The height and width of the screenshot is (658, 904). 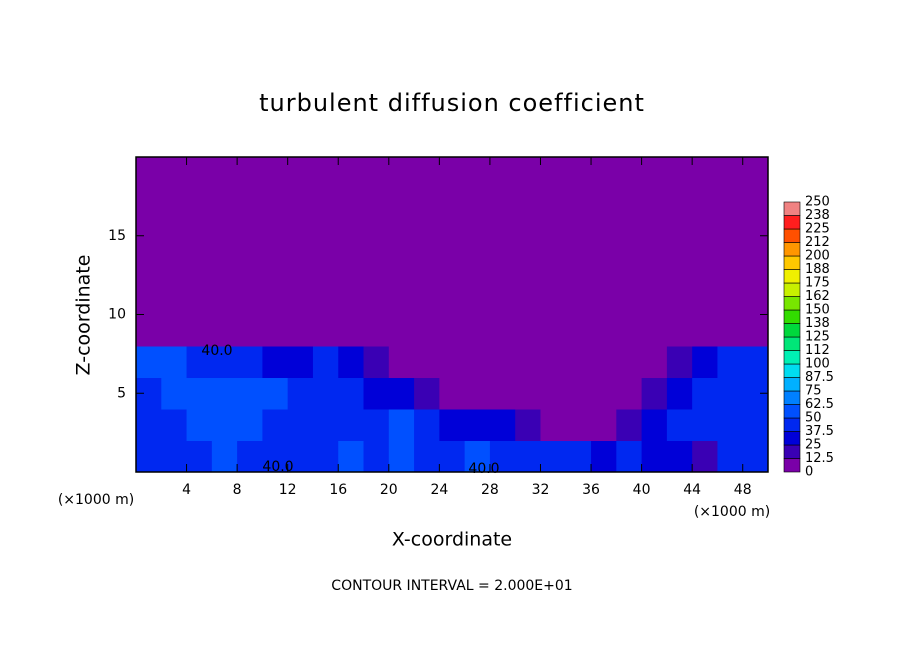 What do you see at coordinates (817, 323) in the screenshot?
I see `colorbar-label: 138` at bounding box center [817, 323].